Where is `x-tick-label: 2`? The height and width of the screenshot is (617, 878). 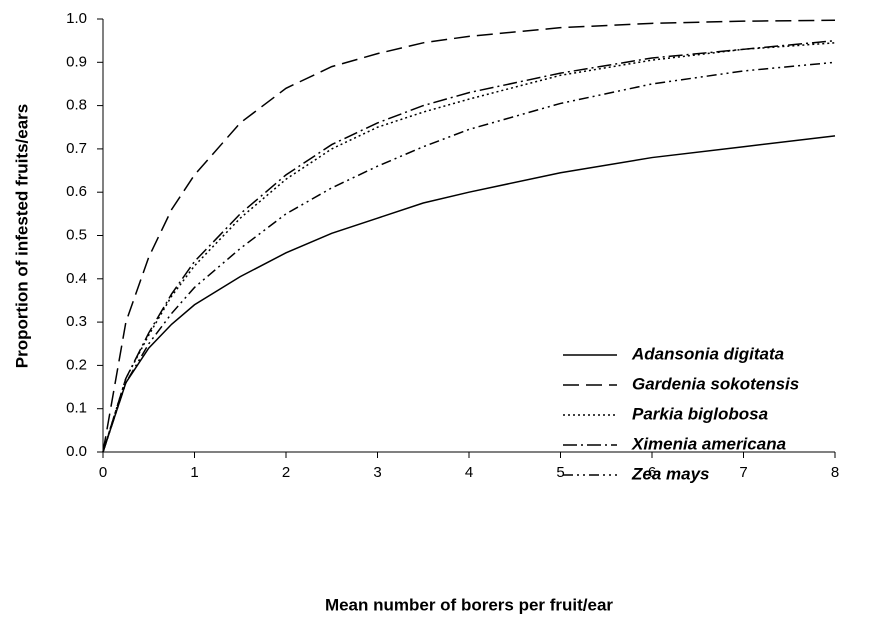 x-tick-label: 2 is located at coordinates (286, 472).